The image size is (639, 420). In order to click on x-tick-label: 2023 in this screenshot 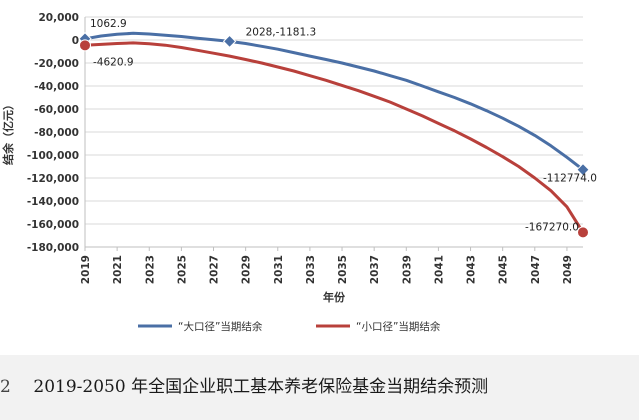, I will do `click(150, 269)`.